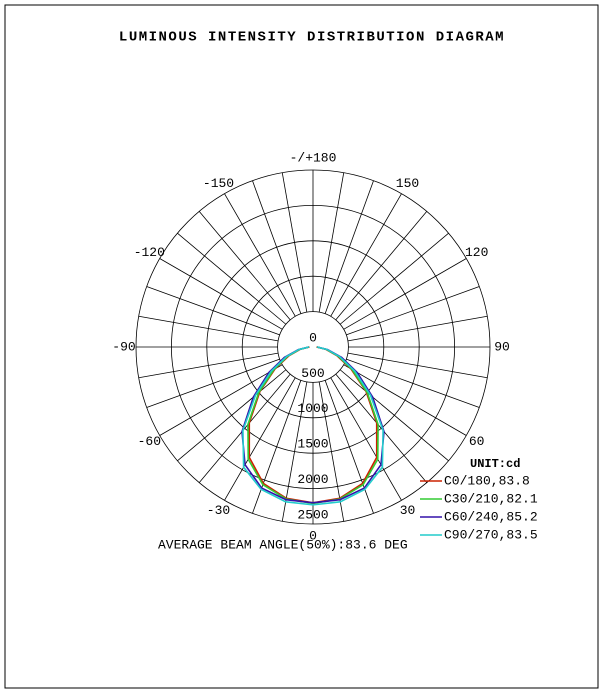  I want to click on r-tick-label: 1000, so click(312, 408).